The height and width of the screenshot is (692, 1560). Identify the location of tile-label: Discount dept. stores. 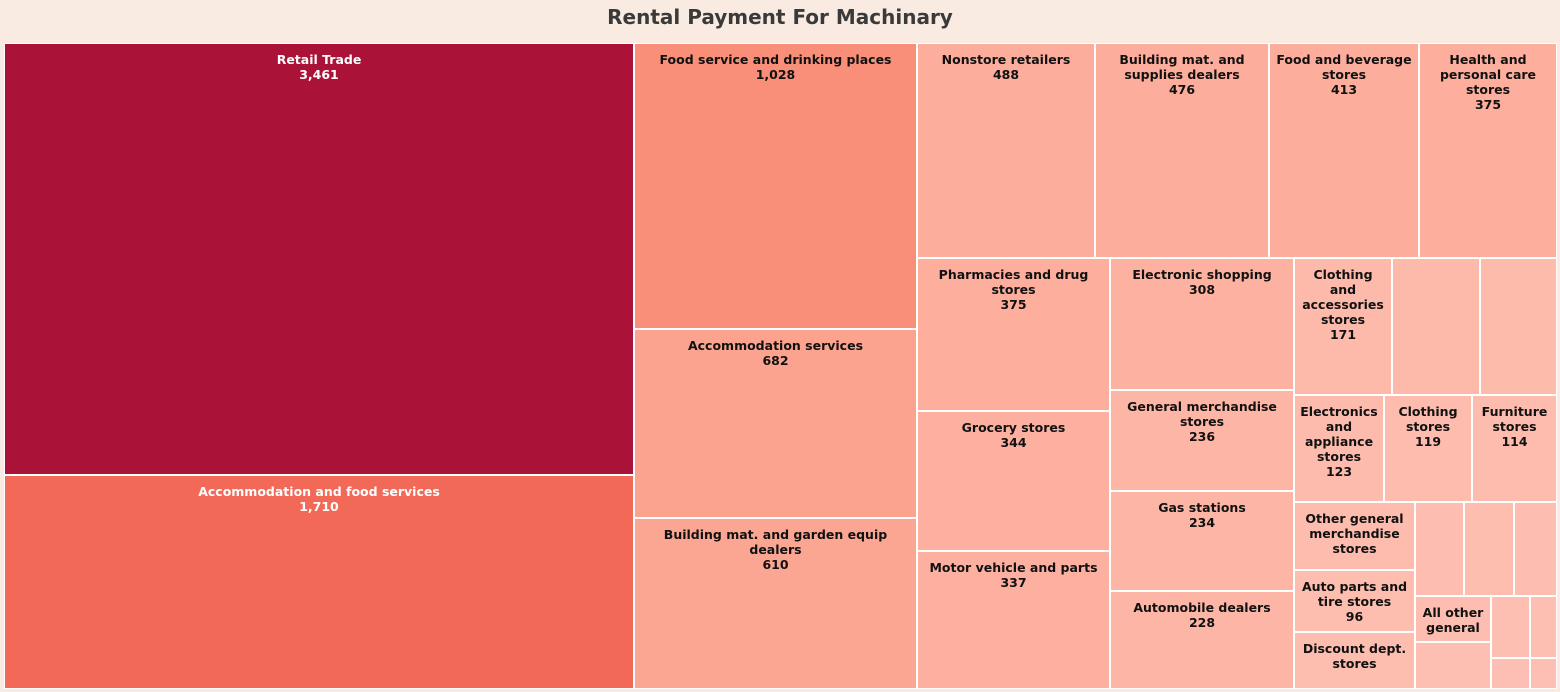
(1354, 656).